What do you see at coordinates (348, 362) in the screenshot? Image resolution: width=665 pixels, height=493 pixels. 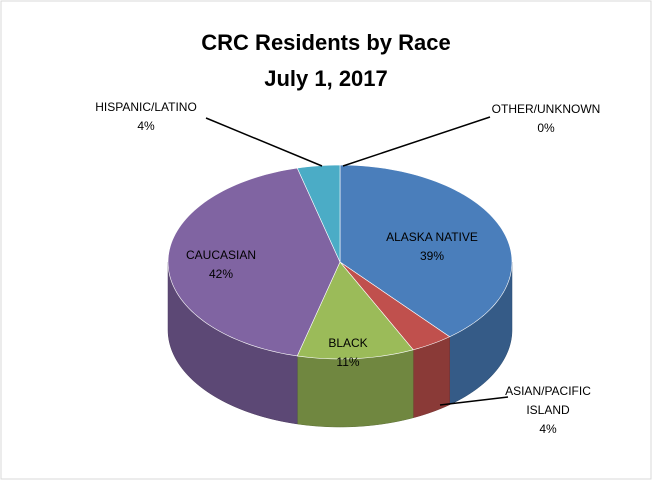 I see `slice-value: 11%` at bounding box center [348, 362].